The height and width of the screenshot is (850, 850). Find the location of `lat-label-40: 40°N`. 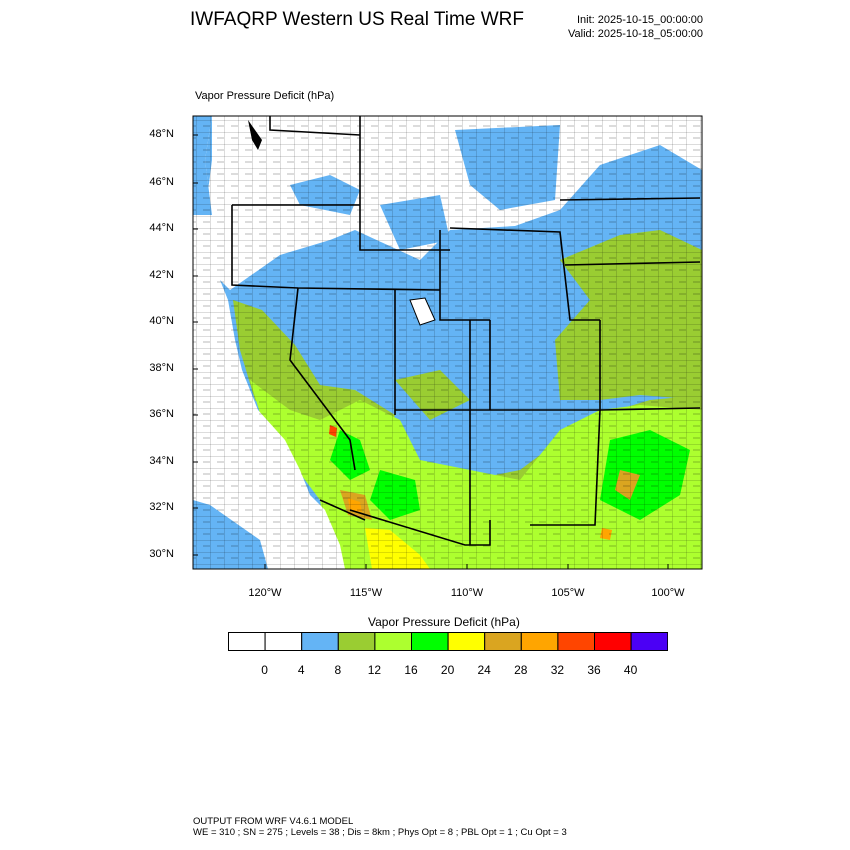

lat-label-40: 40°N is located at coordinates (161, 321).